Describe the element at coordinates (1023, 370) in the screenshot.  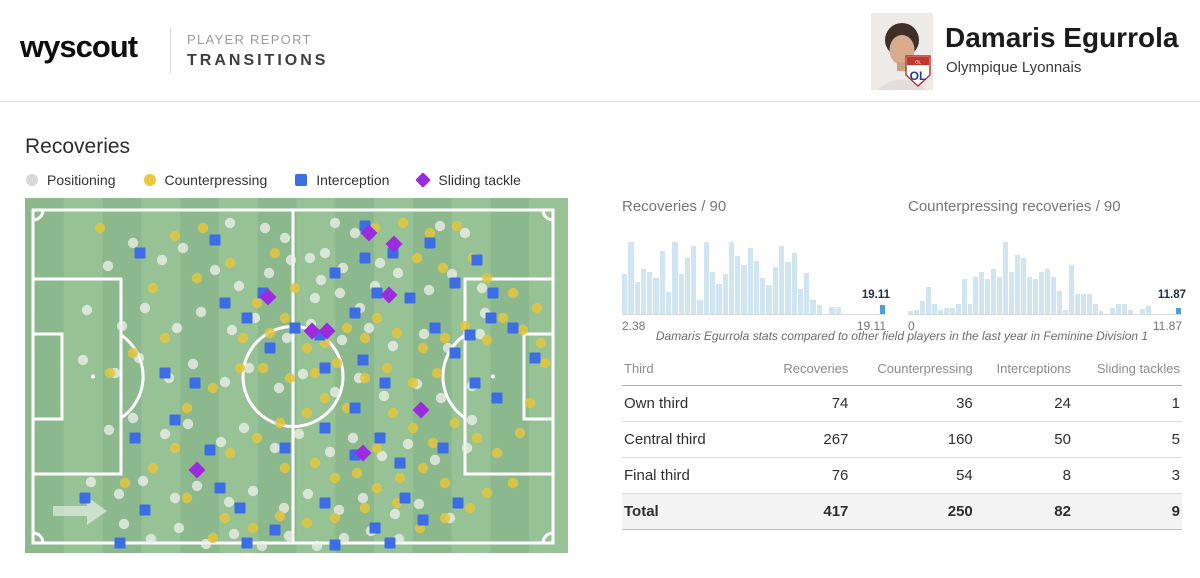
I see `col-interceptions: Interceptions` at that location.